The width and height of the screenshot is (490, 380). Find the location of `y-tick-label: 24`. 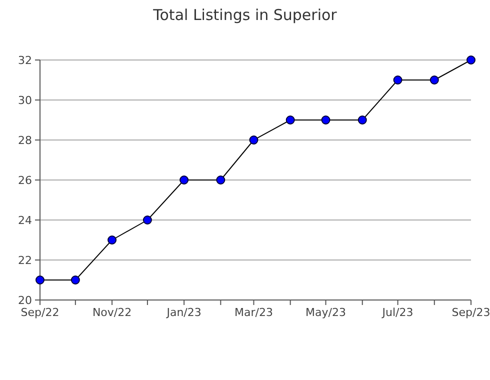

y-tick-label: 24 is located at coordinates (25, 220).